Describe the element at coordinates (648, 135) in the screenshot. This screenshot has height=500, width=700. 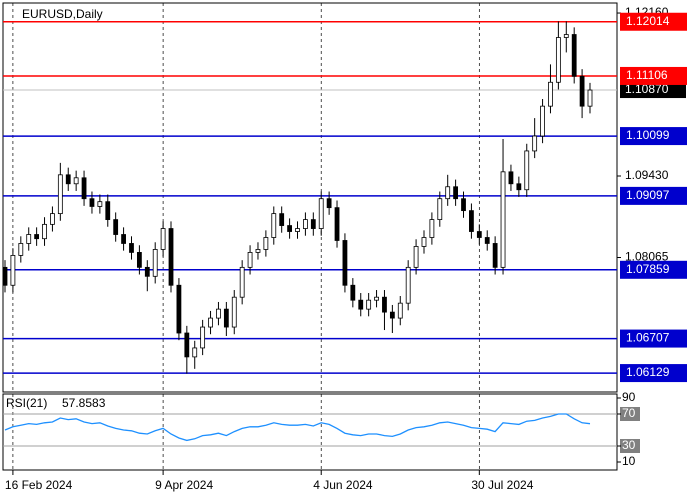
I see `level-label: 1.10099` at that location.